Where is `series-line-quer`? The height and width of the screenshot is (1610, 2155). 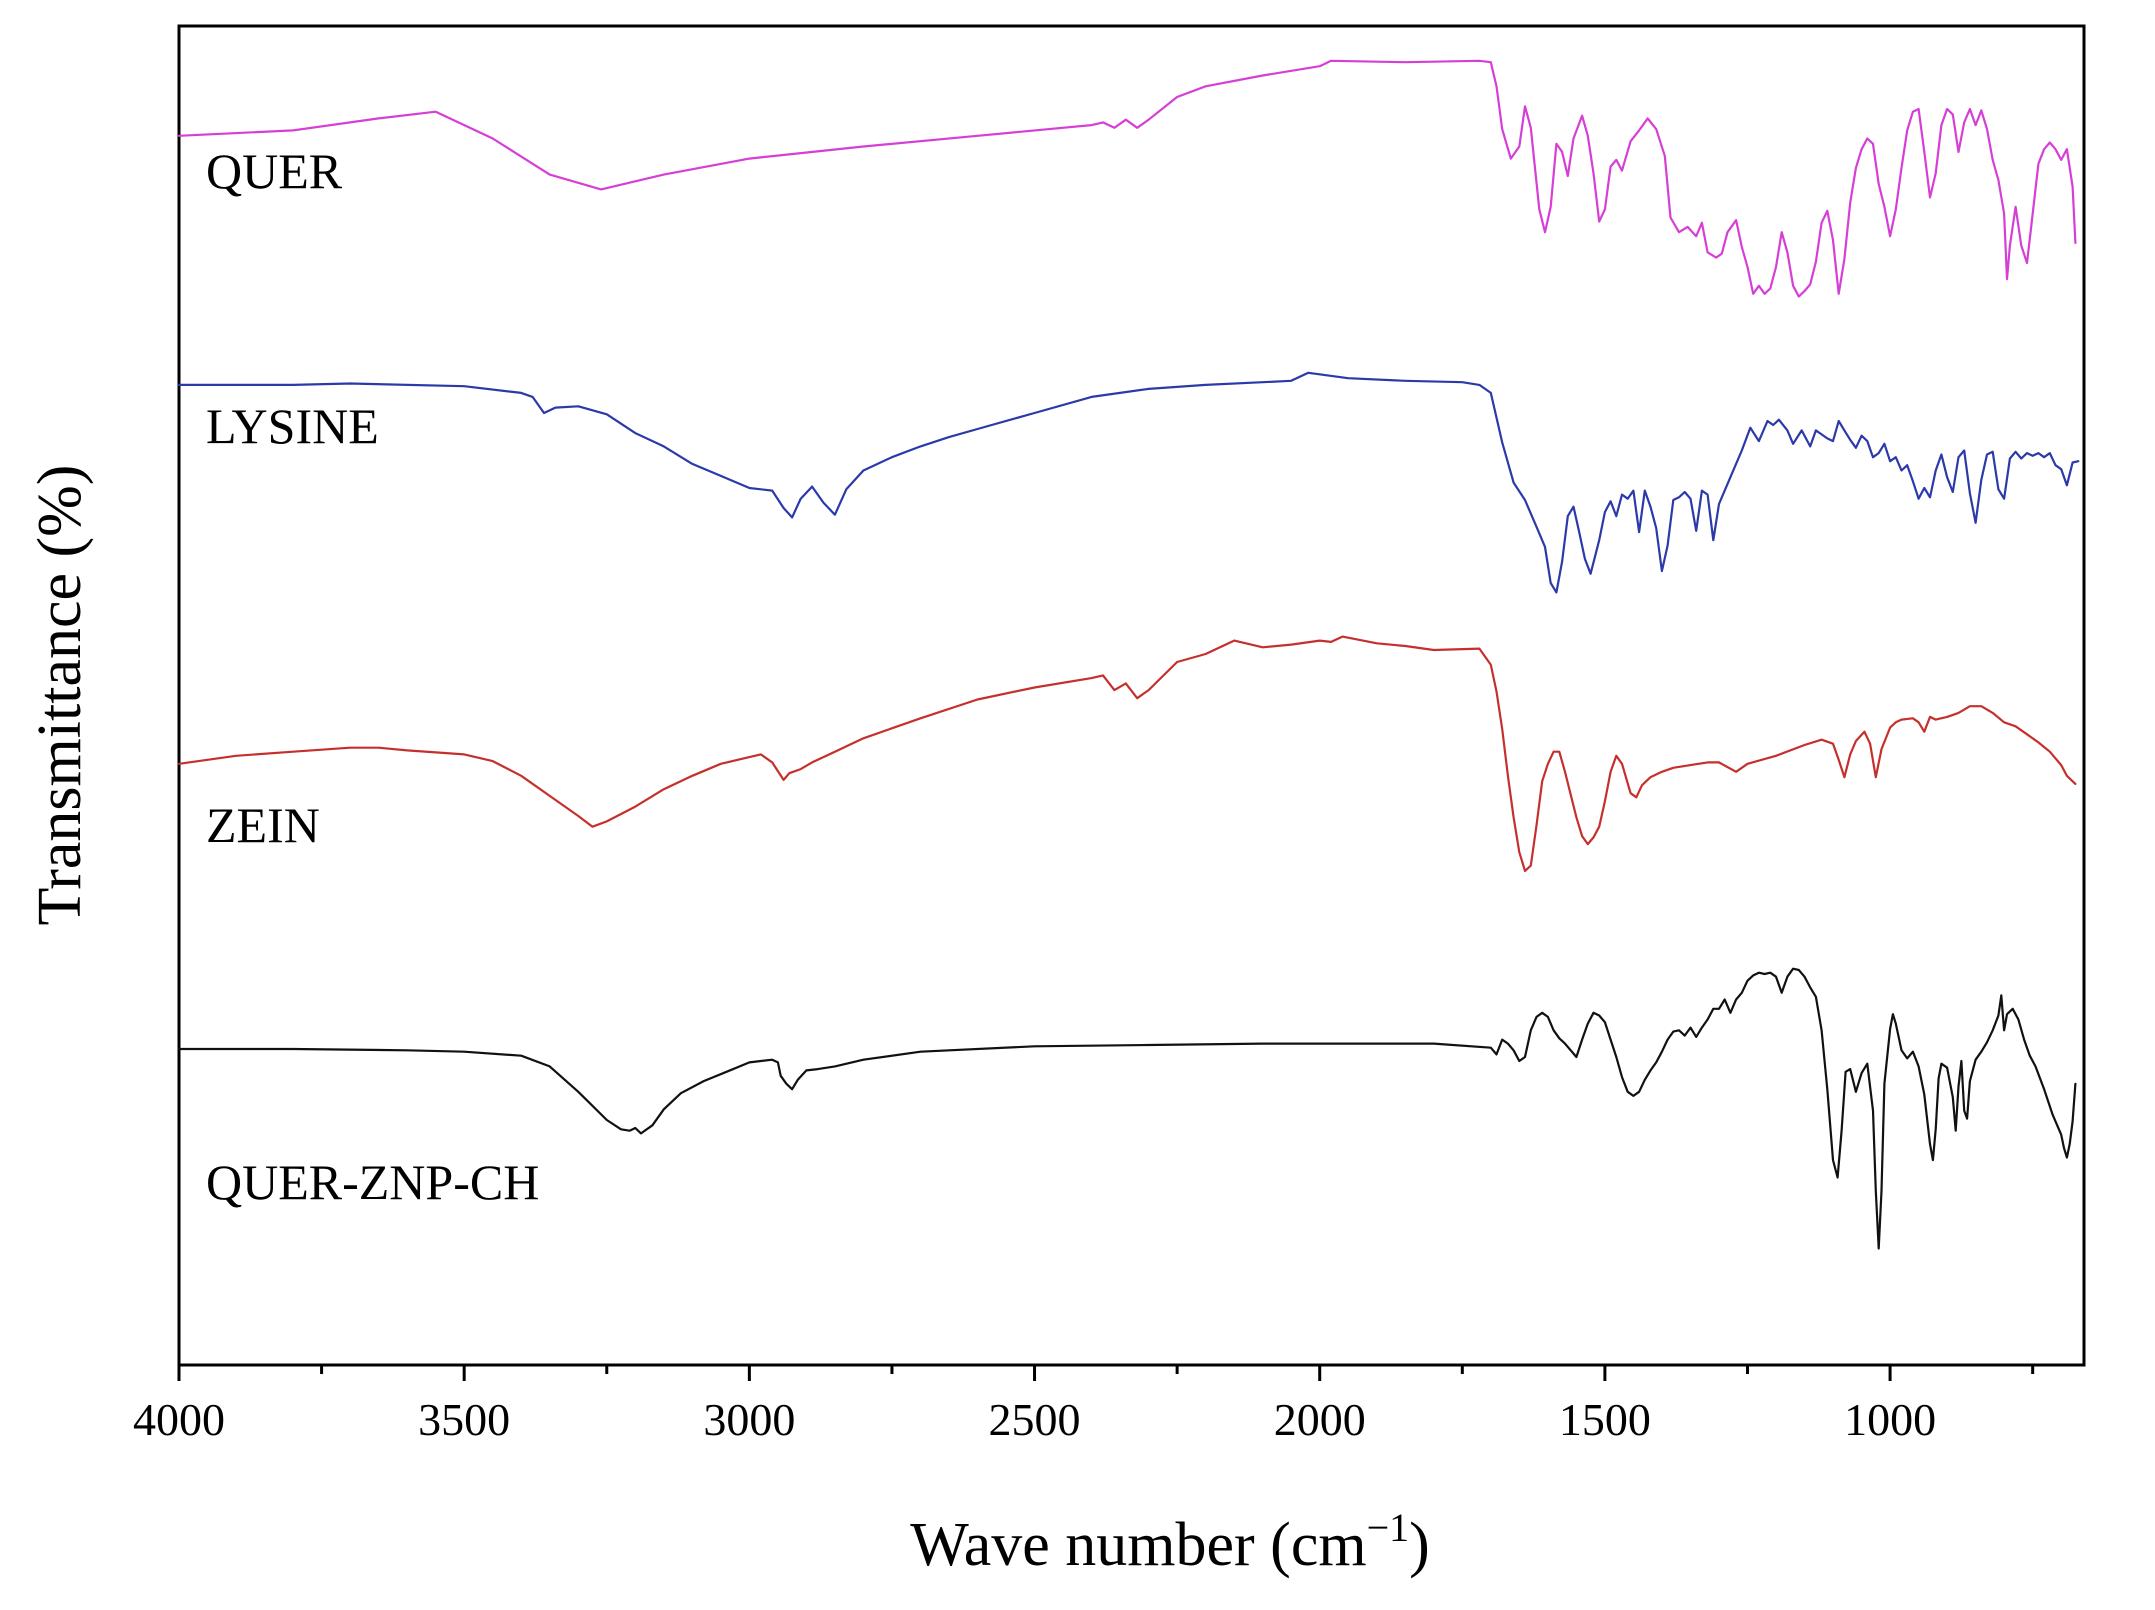
series-line-quer is located at coordinates (1127, 178).